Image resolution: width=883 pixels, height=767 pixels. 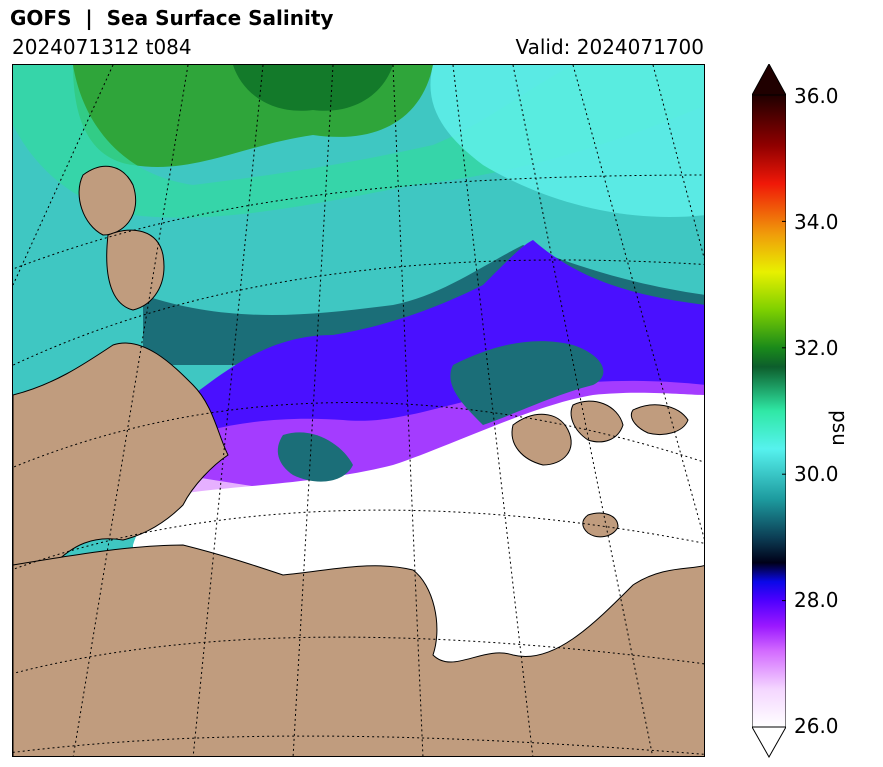 What do you see at coordinates (135, 270) in the screenshot?
I see `novaya-zemlya-south-island` at bounding box center [135, 270].